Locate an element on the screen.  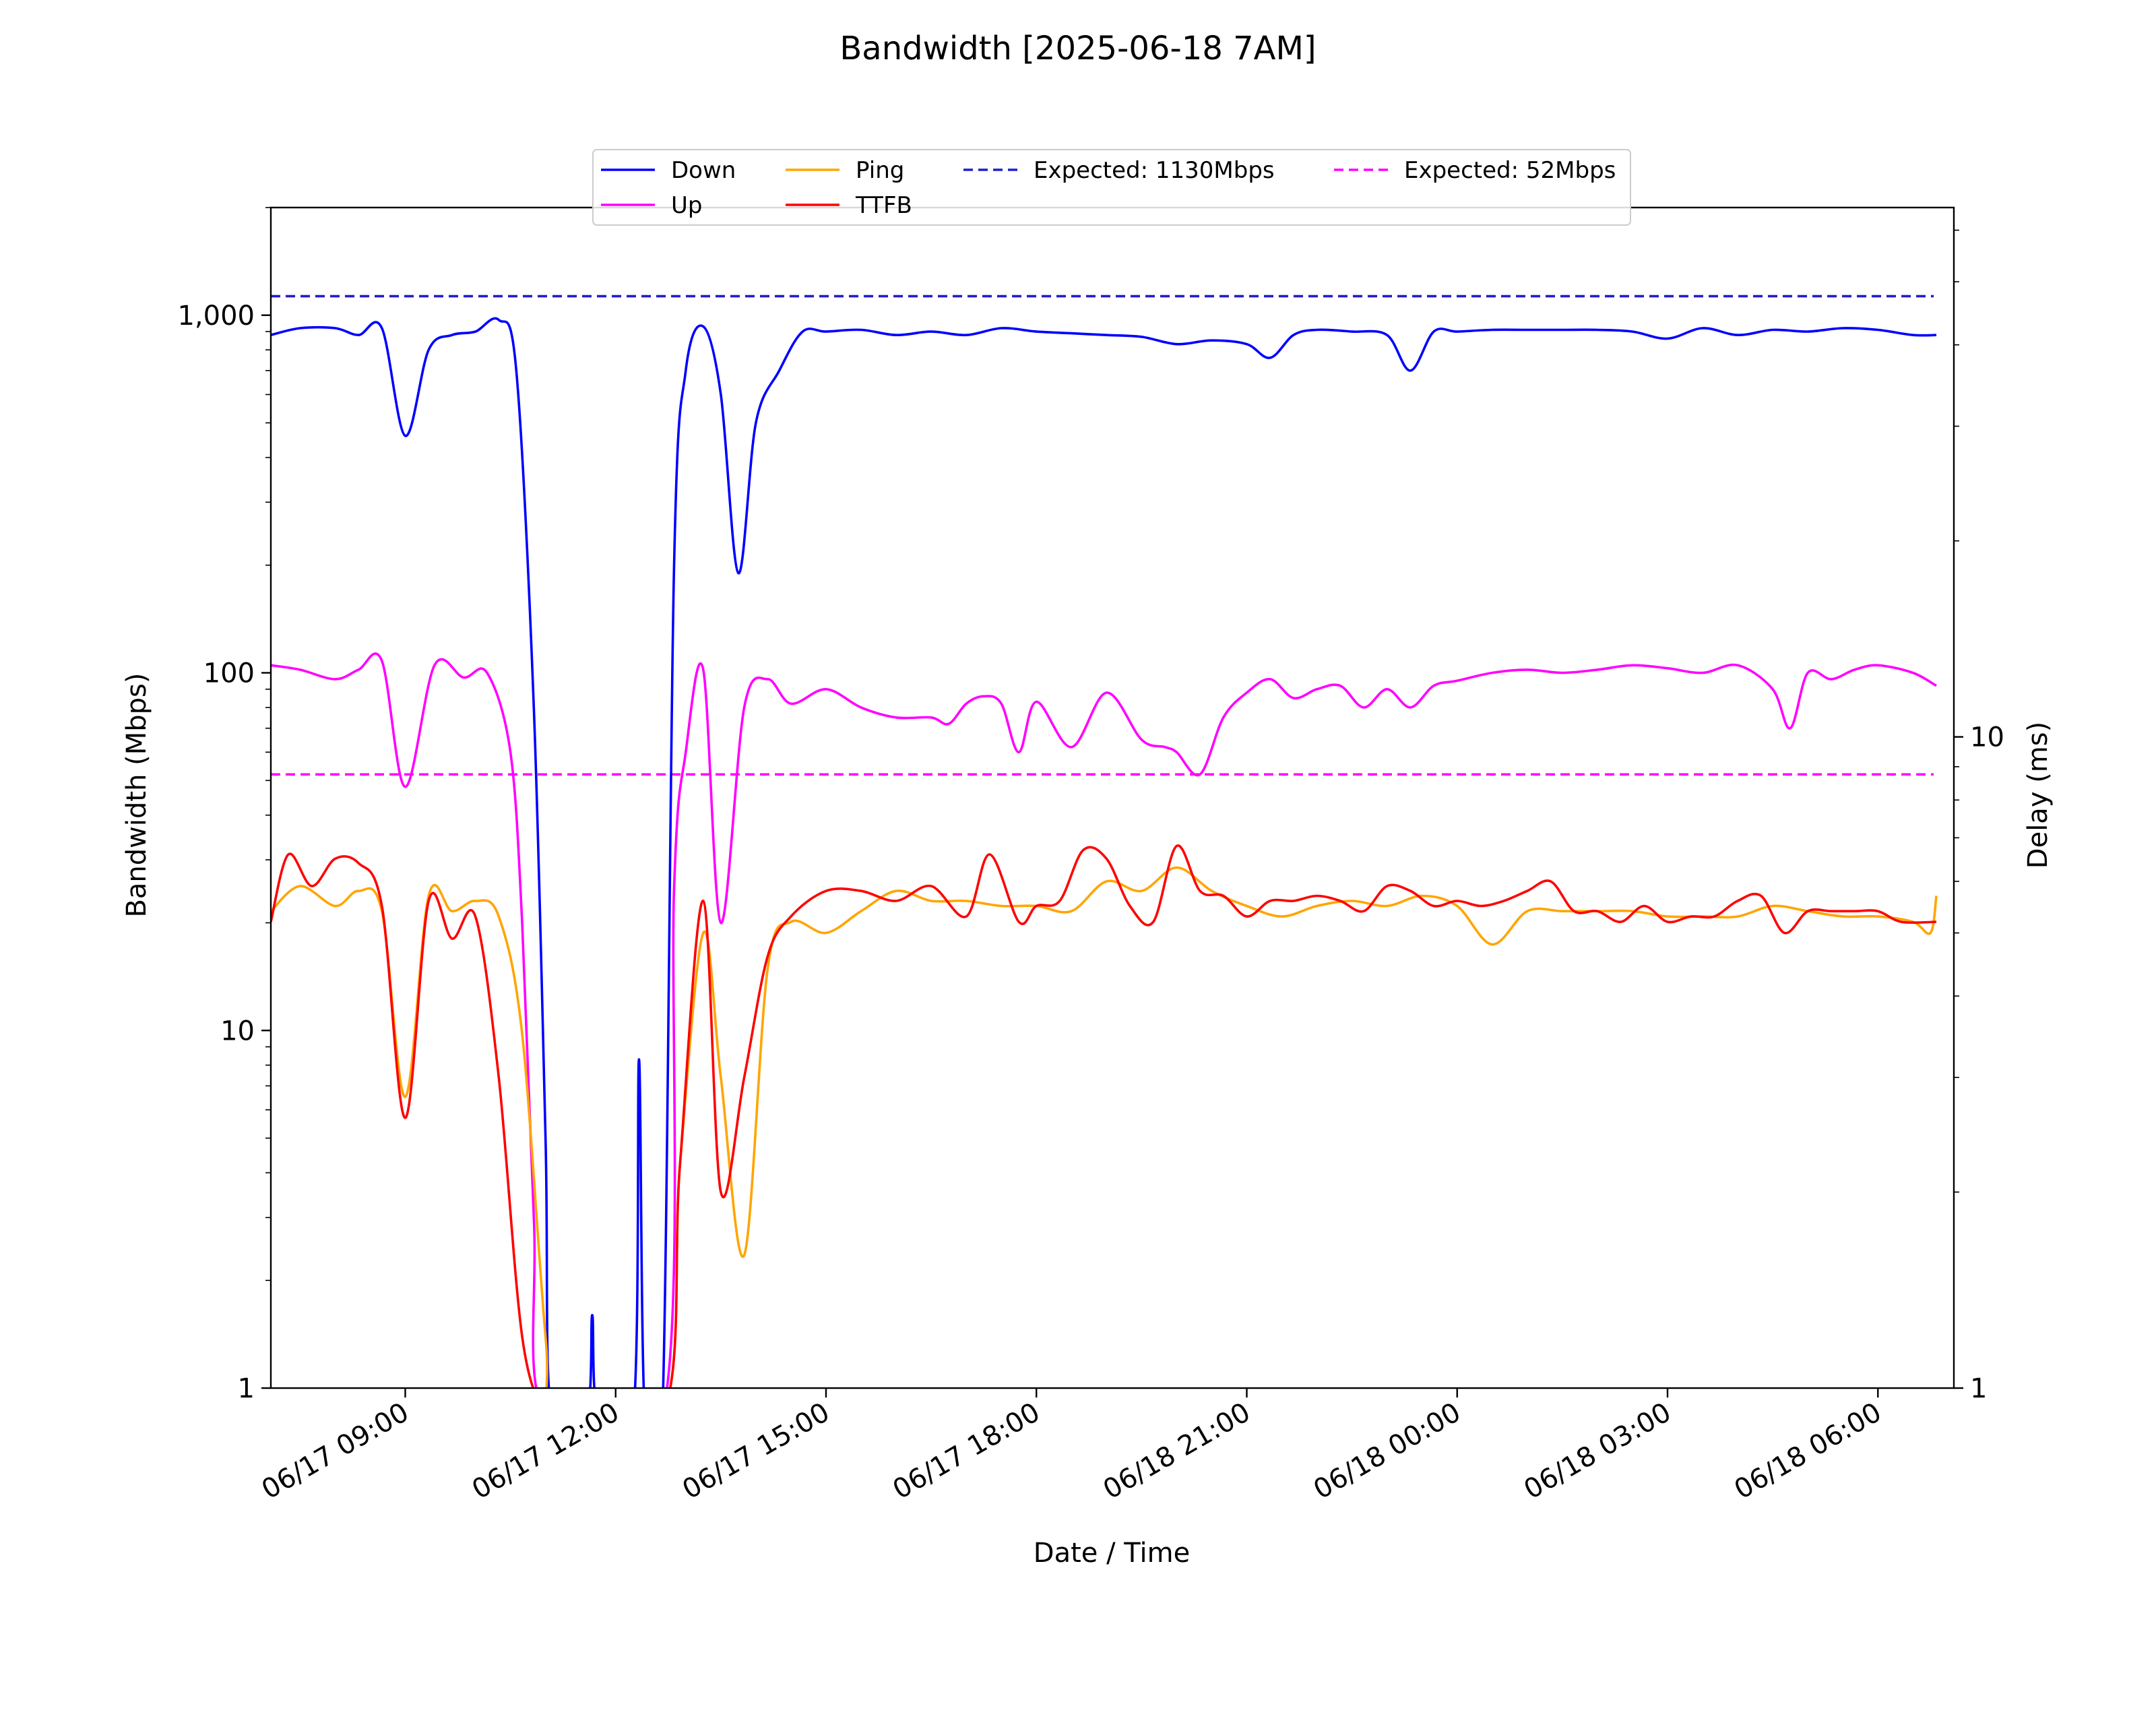
y-tick-label: 1,000 is located at coordinates (216, 316).